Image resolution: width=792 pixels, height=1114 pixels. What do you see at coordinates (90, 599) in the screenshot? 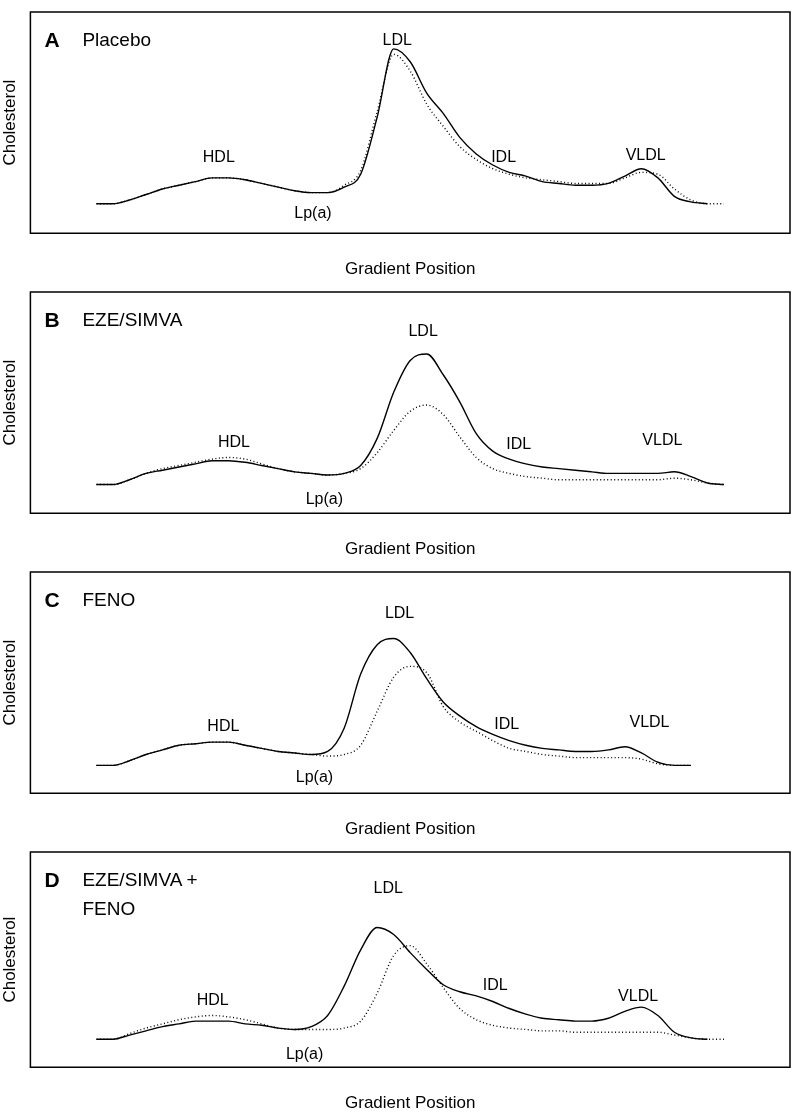
I see `chart-title: C FENO` at bounding box center [90, 599].